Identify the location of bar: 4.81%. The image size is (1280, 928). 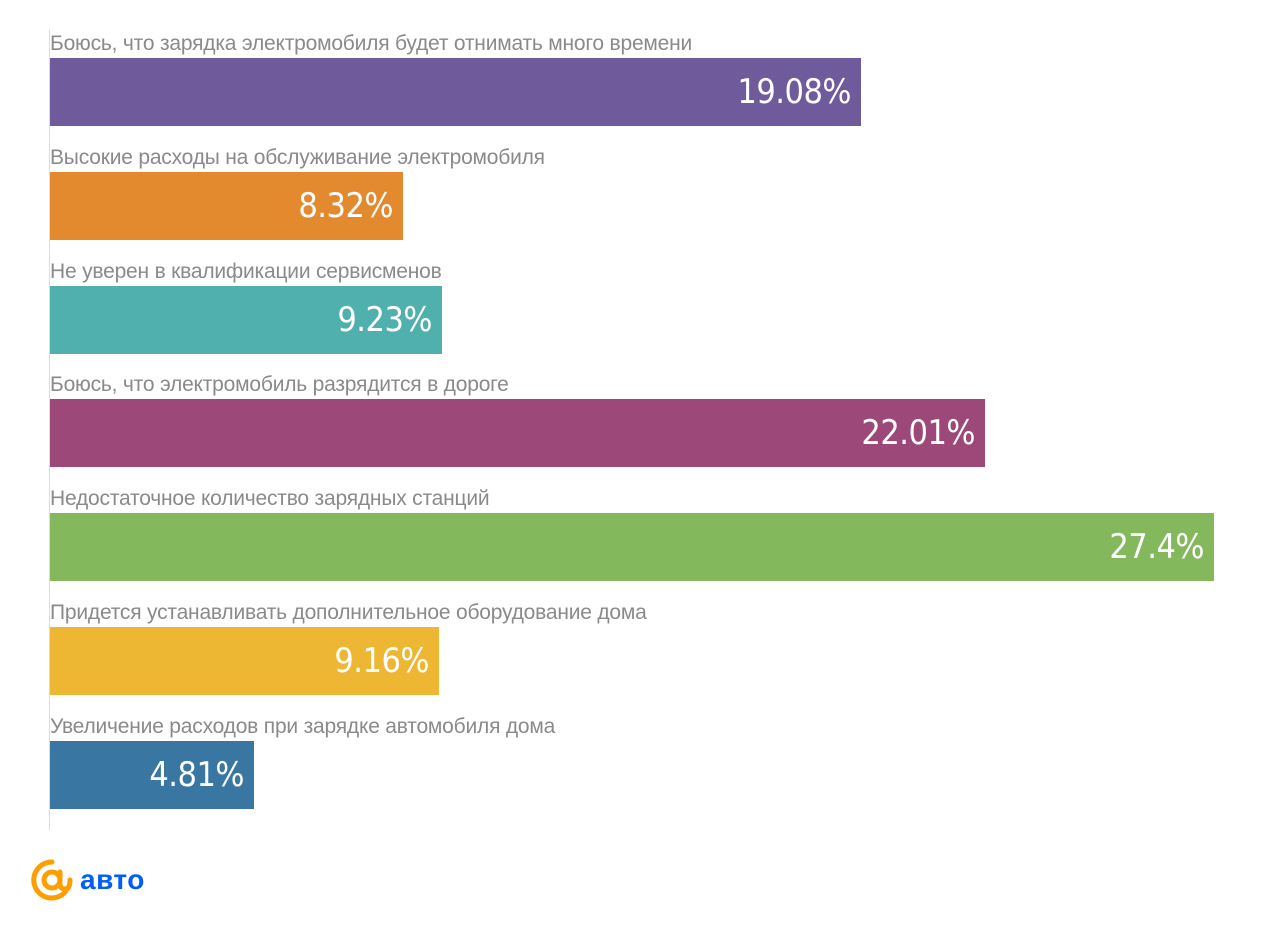
(152, 774).